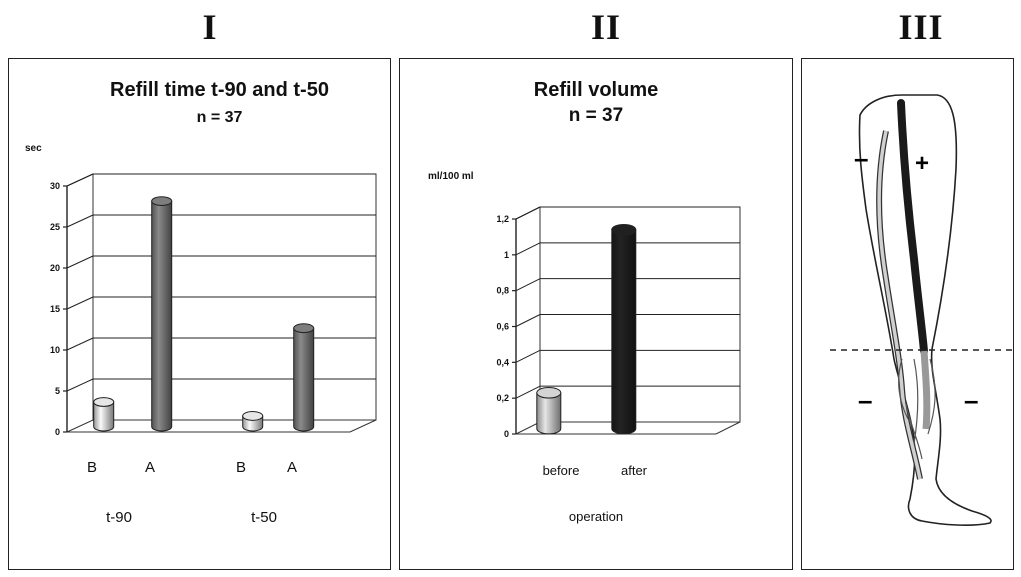 The width and height of the screenshot is (1021, 577). Describe the element at coordinates (596, 516) in the screenshot. I see `chart2-xlabel: operation` at that location.